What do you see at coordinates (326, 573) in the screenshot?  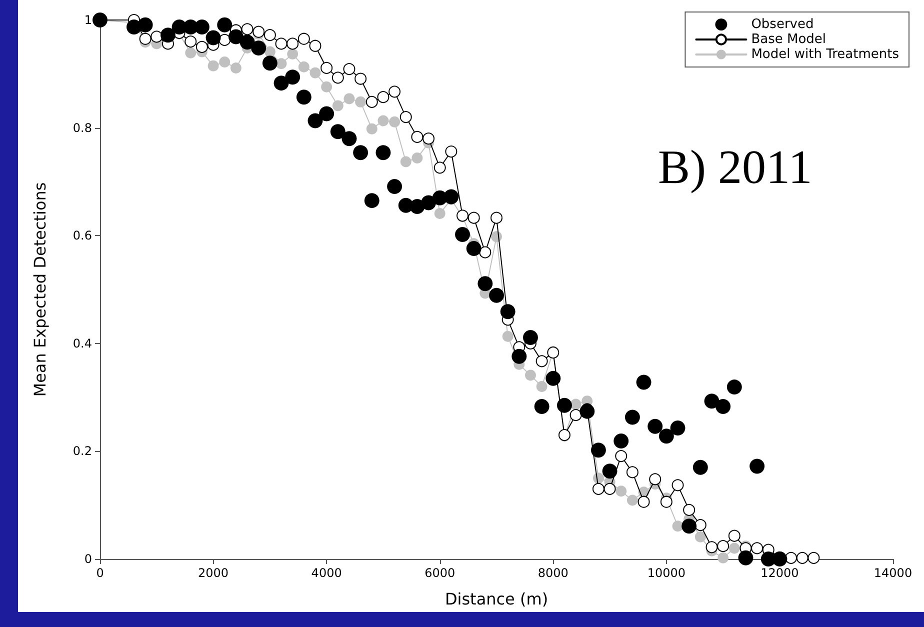 I see `x-tick-label: 4000` at bounding box center [326, 573].